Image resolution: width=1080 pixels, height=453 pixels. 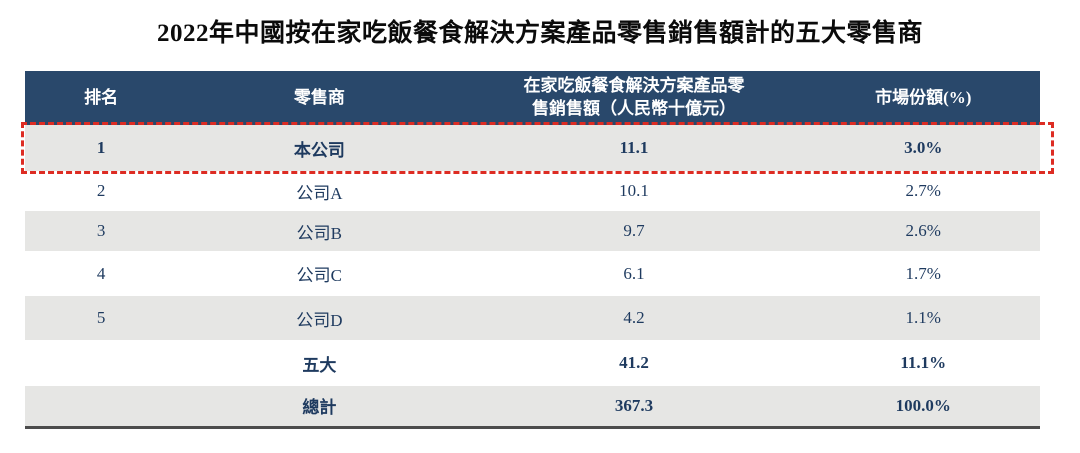 What do you see at coordinates (634, 405) in the screenshot?
I see `cell-sales: 367.3` at bounding box center [634, 405].